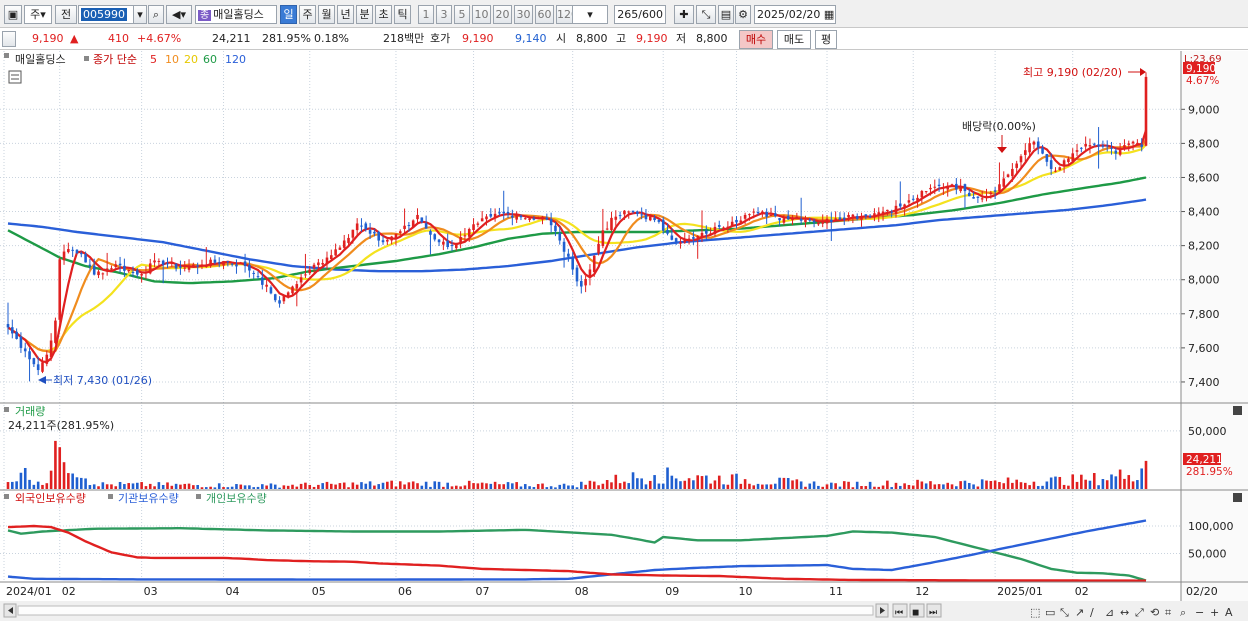  I want to click on drawing-tool-icon-12: +, so click(1214, 612).